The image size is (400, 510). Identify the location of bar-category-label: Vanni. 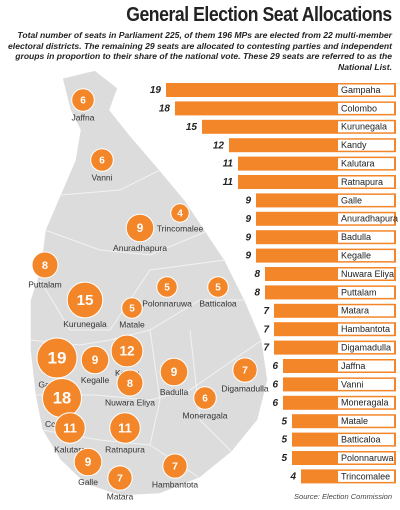
(352, 384).